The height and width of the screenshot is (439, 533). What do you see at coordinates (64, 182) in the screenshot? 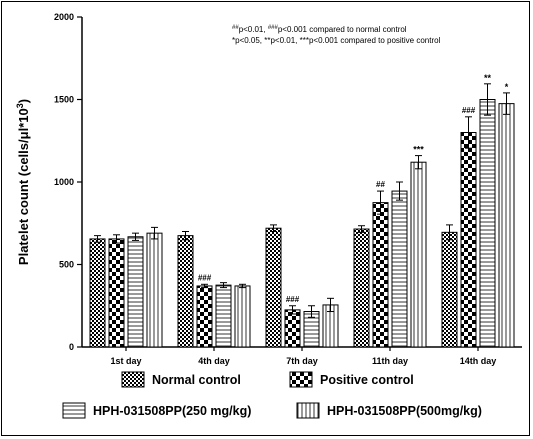
I see `y-tick-label: 1000` at bounding box center [64, 182].